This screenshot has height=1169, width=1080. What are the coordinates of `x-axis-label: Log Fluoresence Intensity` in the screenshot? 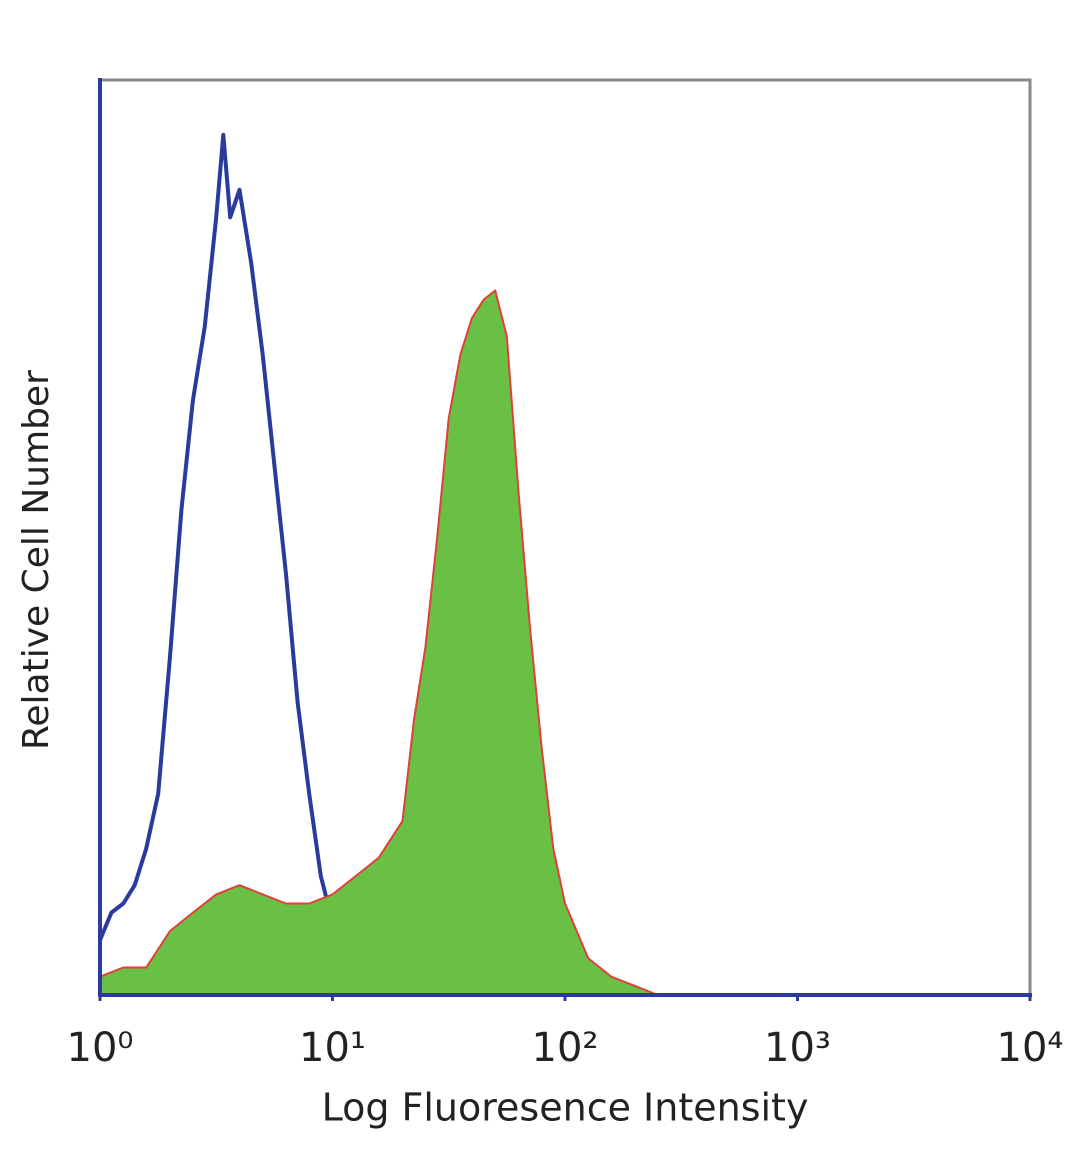 It's located at (565, 1108).